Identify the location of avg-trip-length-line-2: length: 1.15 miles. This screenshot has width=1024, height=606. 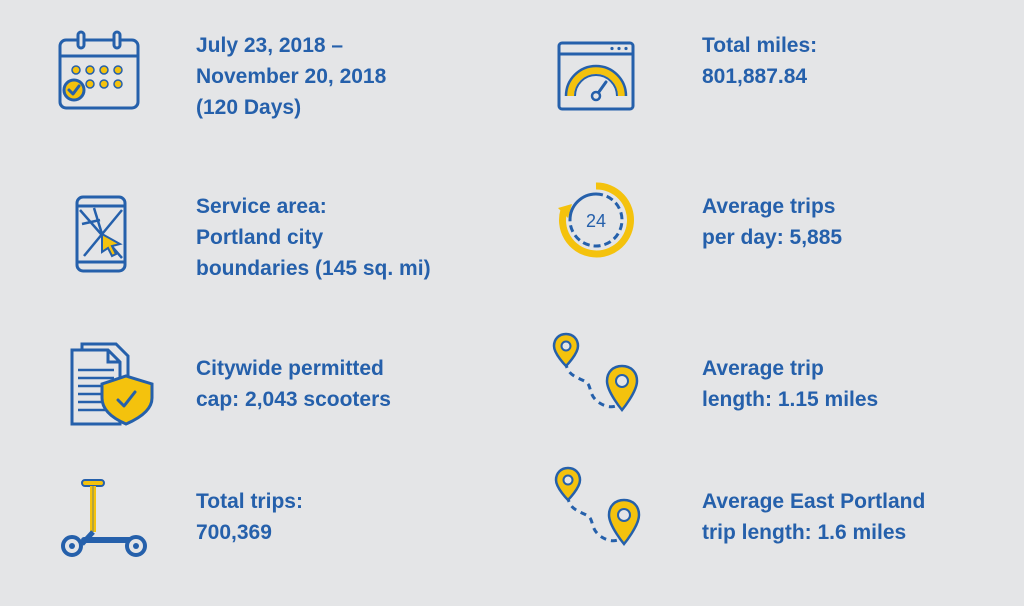
(790, 399).